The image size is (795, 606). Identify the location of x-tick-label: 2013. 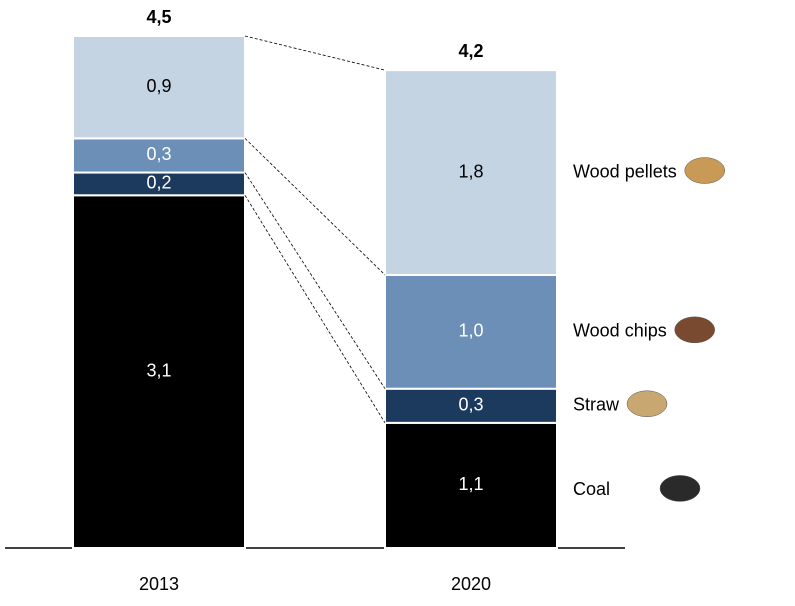
(159, 584).